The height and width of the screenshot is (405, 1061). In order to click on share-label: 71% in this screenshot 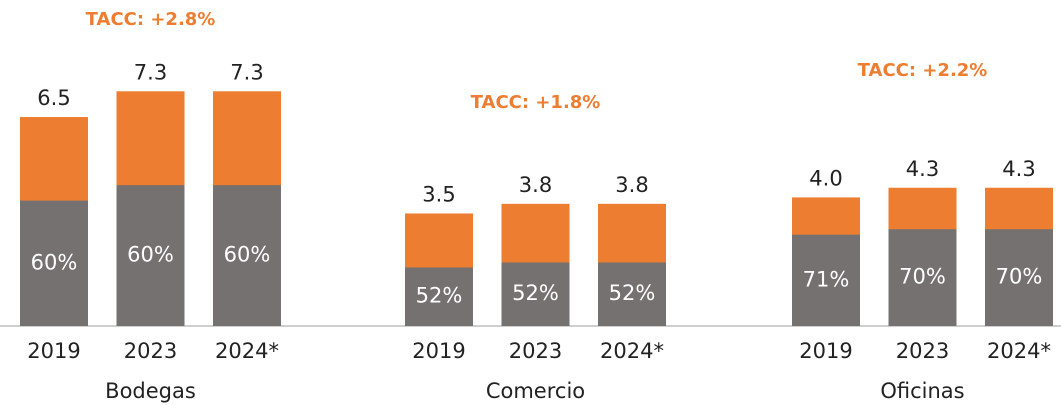, I will do `click(826, 279)`.